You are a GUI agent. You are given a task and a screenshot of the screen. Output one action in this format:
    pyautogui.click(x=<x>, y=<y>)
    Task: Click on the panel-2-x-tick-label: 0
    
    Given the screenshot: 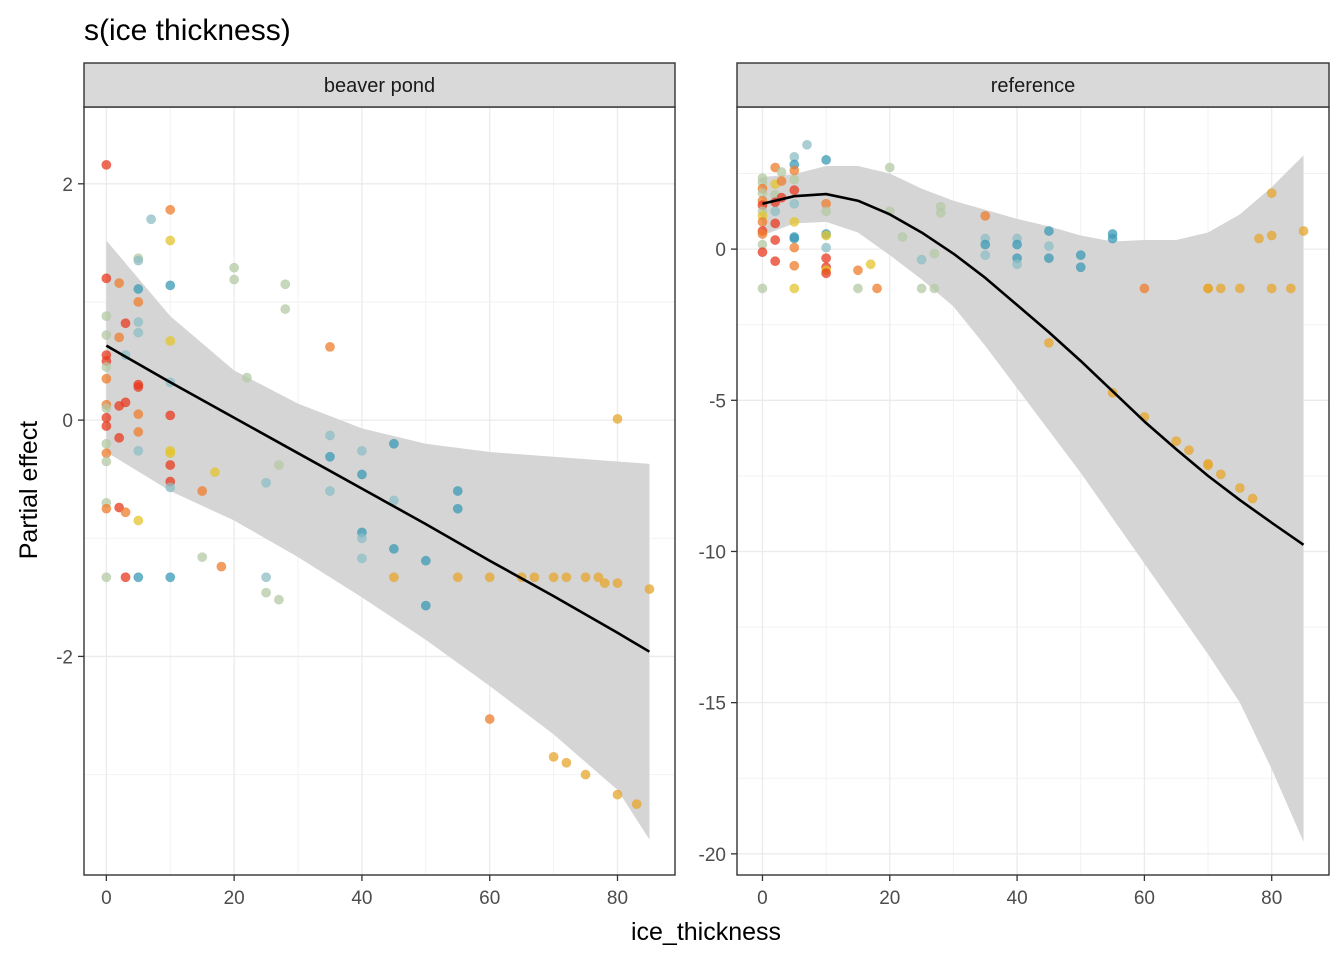 What is the action you would take?
    pyautogui.click(x=762, y=898)
    